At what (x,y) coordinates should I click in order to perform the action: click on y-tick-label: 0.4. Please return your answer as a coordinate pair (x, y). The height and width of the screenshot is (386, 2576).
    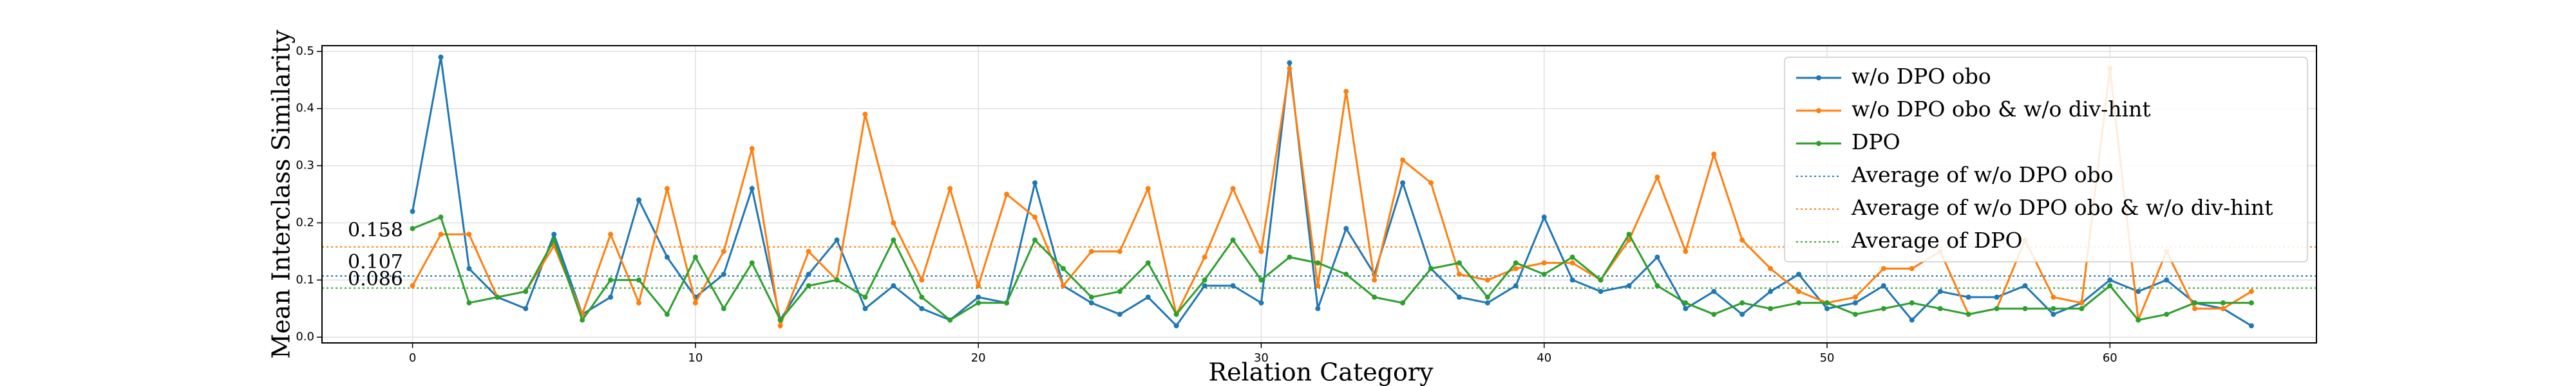
    Looking at the image, I should click on (305, 108).